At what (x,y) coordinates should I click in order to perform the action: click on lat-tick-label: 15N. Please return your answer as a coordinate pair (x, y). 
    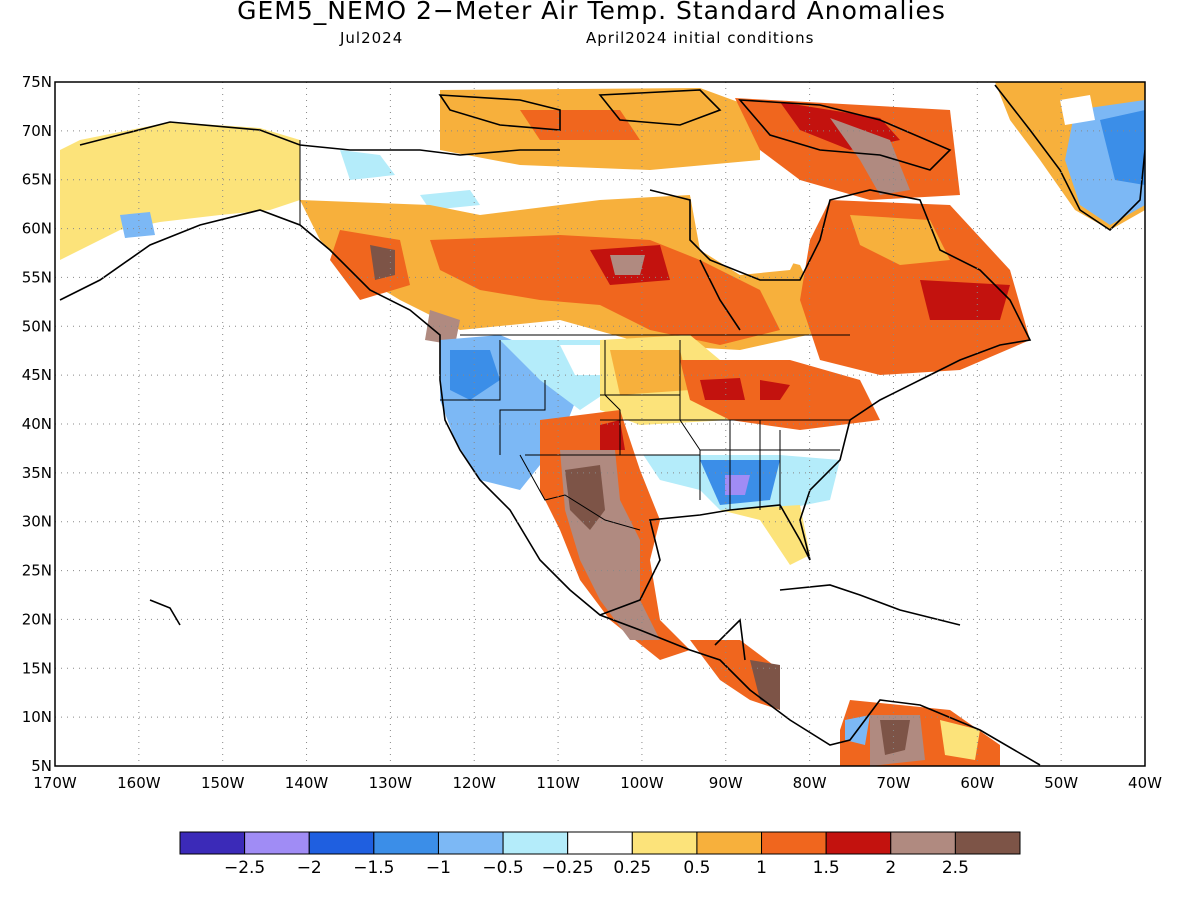
    Looking at the image, I should click on (37, 668).